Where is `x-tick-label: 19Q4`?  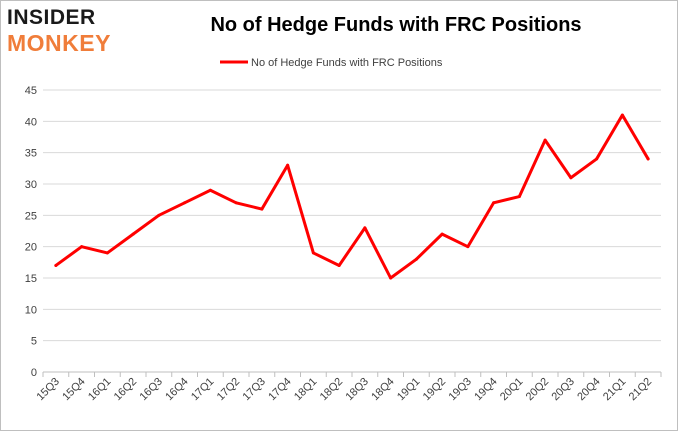 x-tick-label: 19Q4 is located at coordinates (486, 390).